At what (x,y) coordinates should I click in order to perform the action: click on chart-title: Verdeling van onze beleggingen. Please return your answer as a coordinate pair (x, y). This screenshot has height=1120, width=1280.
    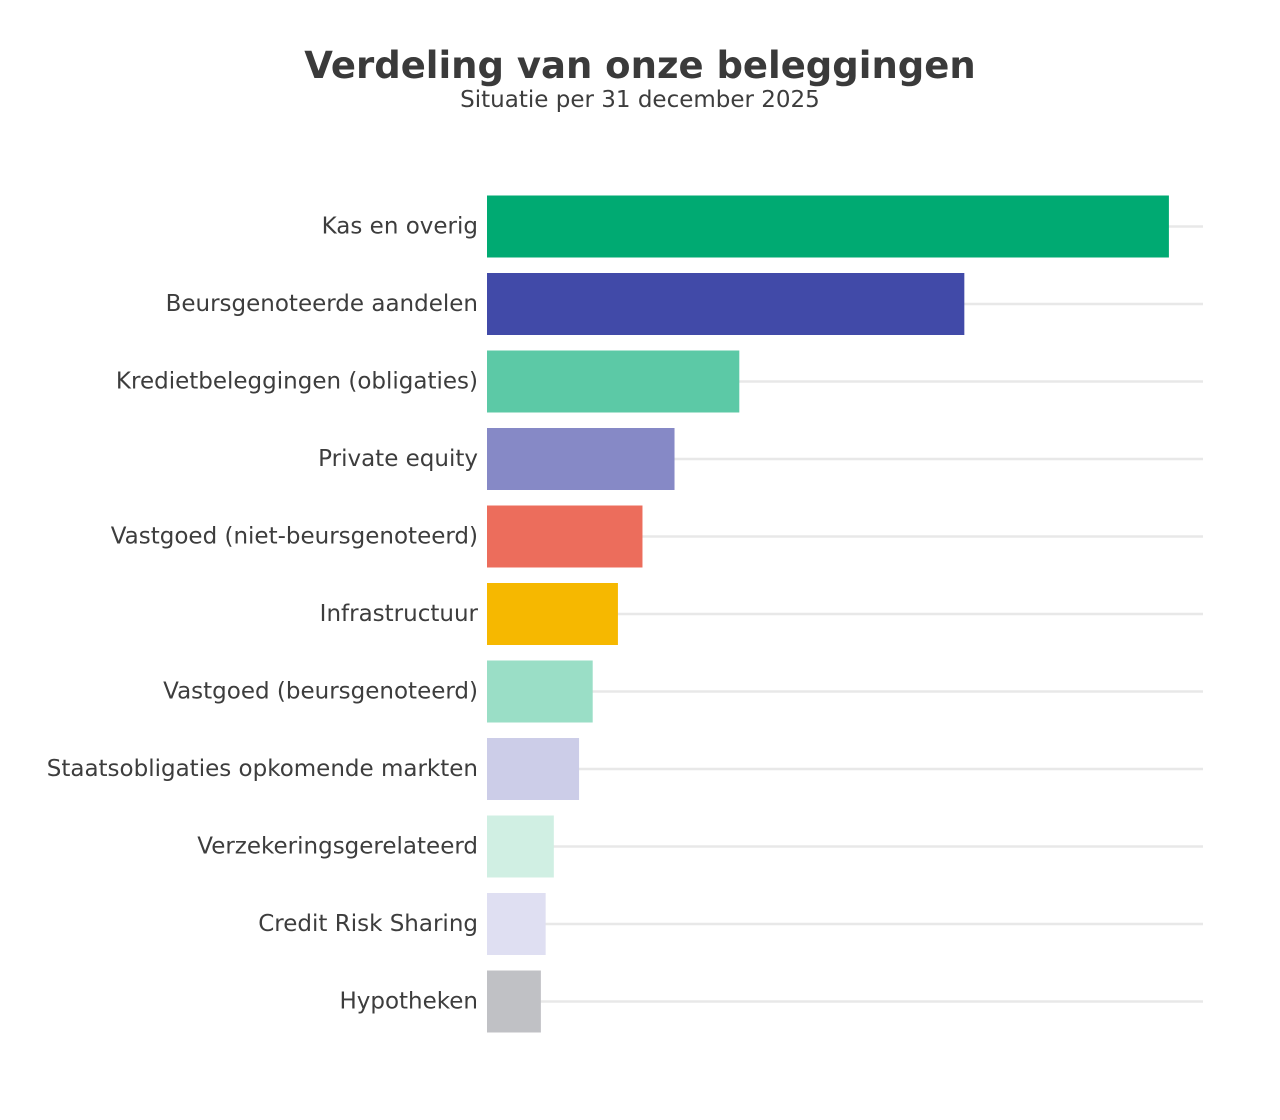
    Looking at the image, I should click on (640, 65).